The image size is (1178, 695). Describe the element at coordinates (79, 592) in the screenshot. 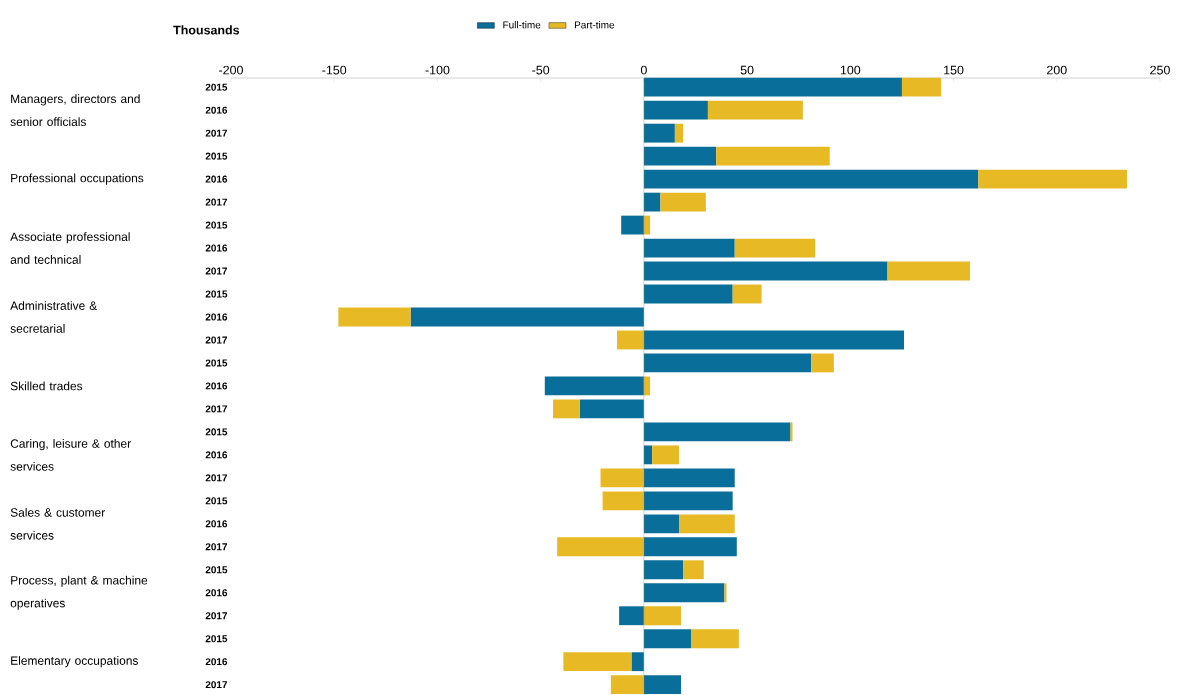

I see `text: Process, plant & machine operatives` at that location.